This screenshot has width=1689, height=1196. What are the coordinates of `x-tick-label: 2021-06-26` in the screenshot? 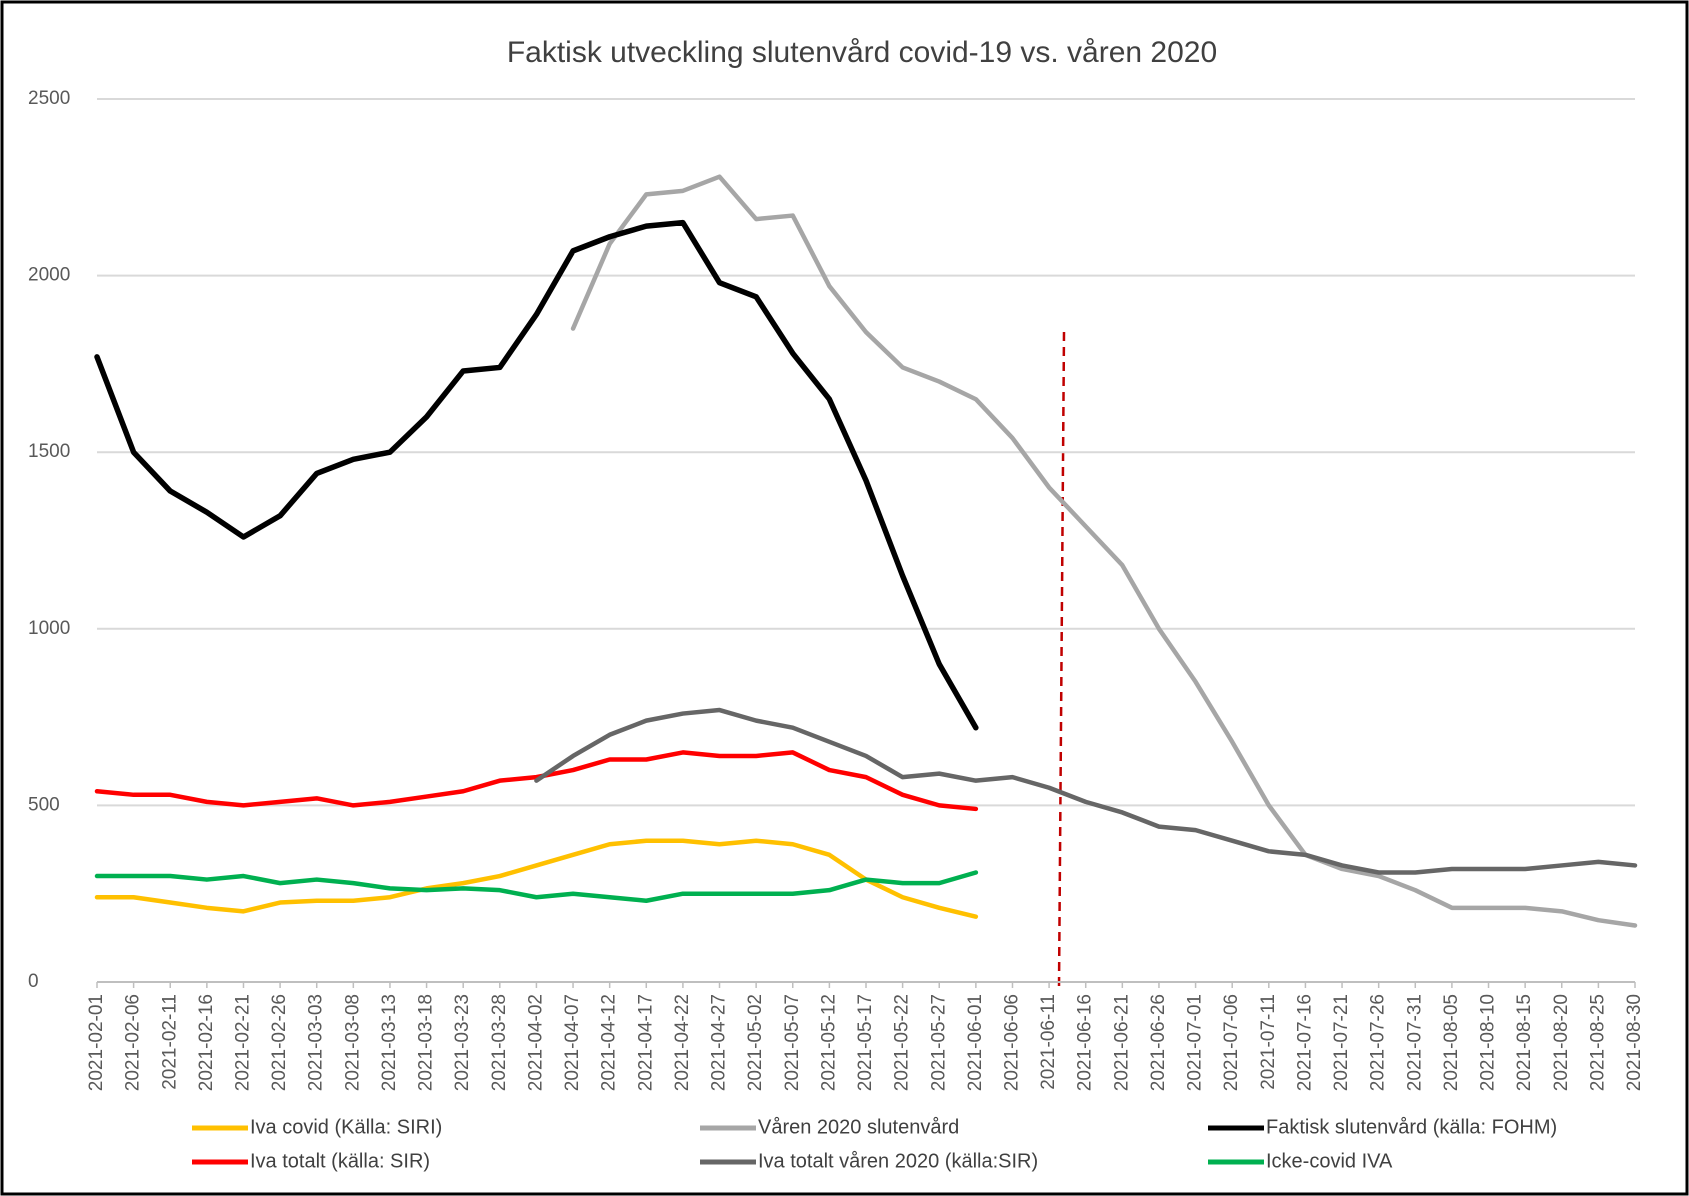 It's located at (1158, 1042).